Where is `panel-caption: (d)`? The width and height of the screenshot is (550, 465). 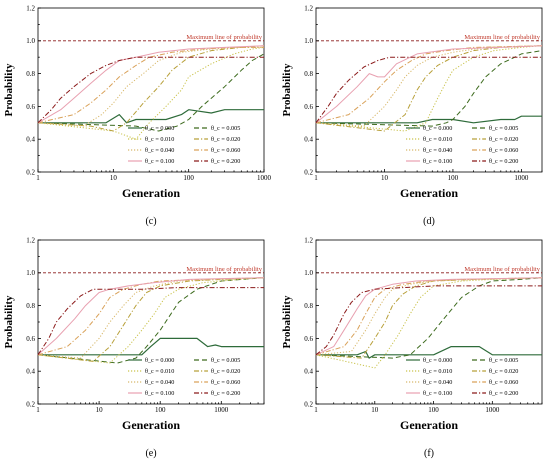 panel-caption: (d) is located at coordinates (429, 221).